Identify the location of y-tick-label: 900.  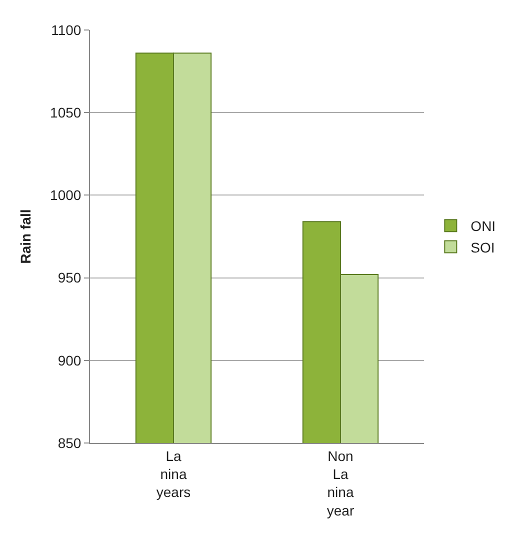
(70, 360).